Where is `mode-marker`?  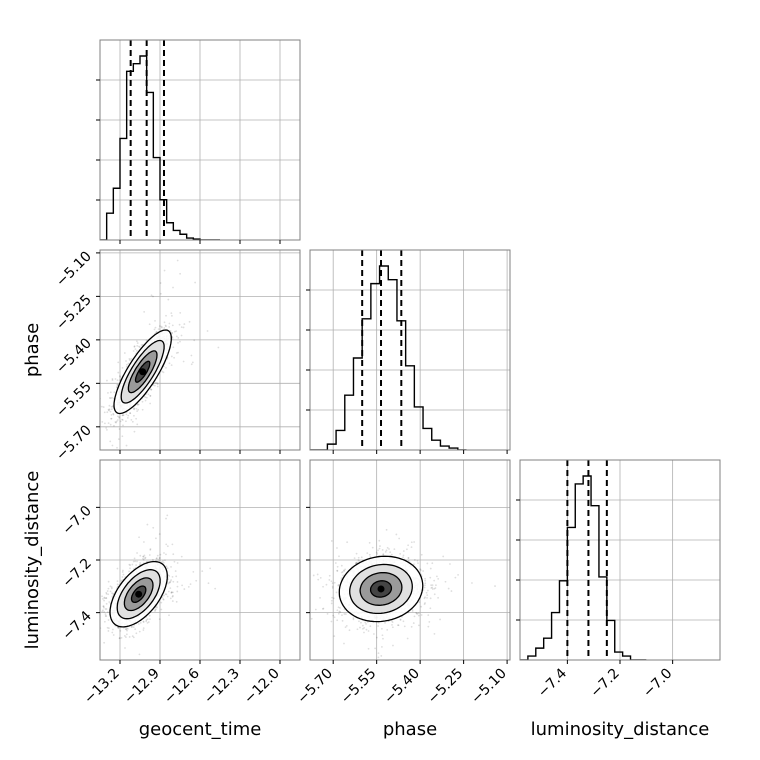
mode-marker is located at coordinates (143, 372).